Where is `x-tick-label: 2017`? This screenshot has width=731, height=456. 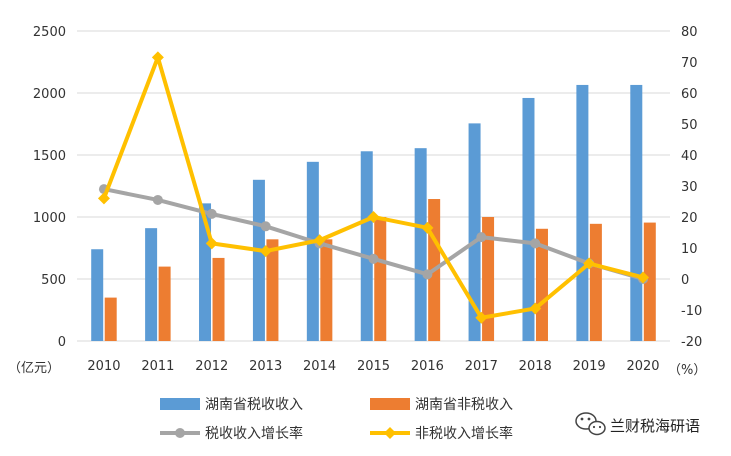
x-tick-label: 2017 is located at coordinates (481, 366).